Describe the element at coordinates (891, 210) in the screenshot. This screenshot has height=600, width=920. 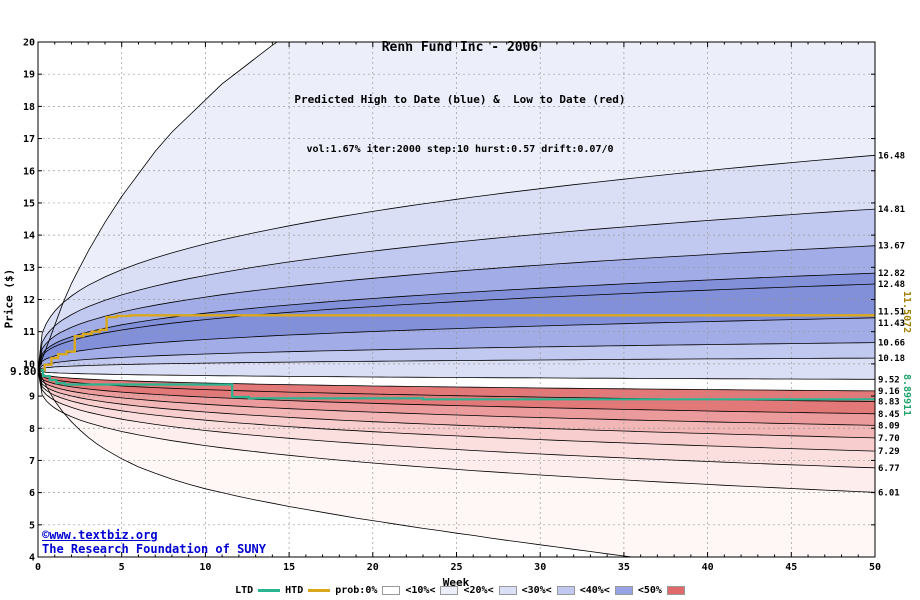
I see `svg-text: 14.81` at that location.